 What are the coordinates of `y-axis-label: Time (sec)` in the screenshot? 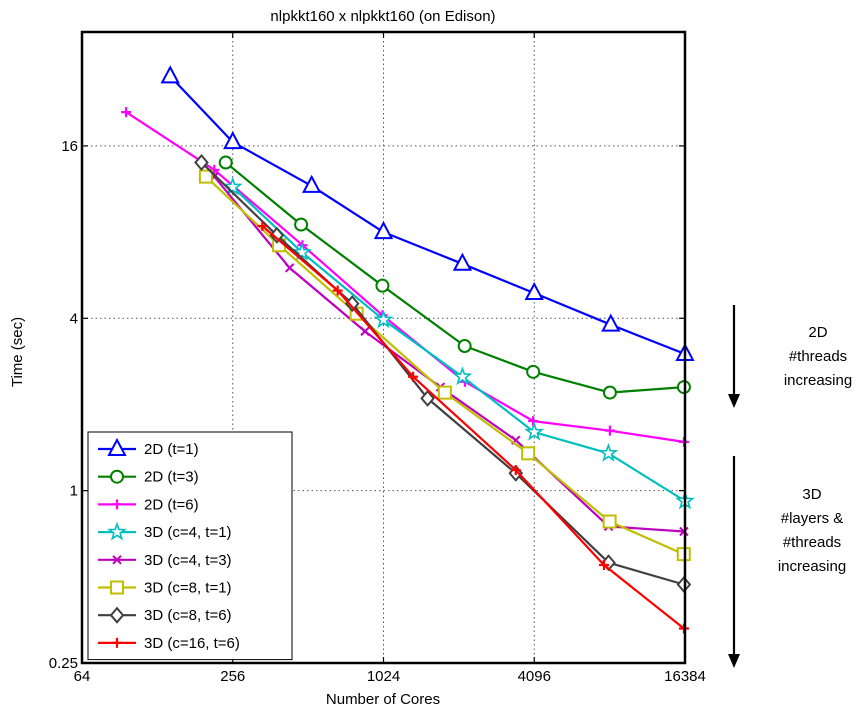 It's located at (17, 352).